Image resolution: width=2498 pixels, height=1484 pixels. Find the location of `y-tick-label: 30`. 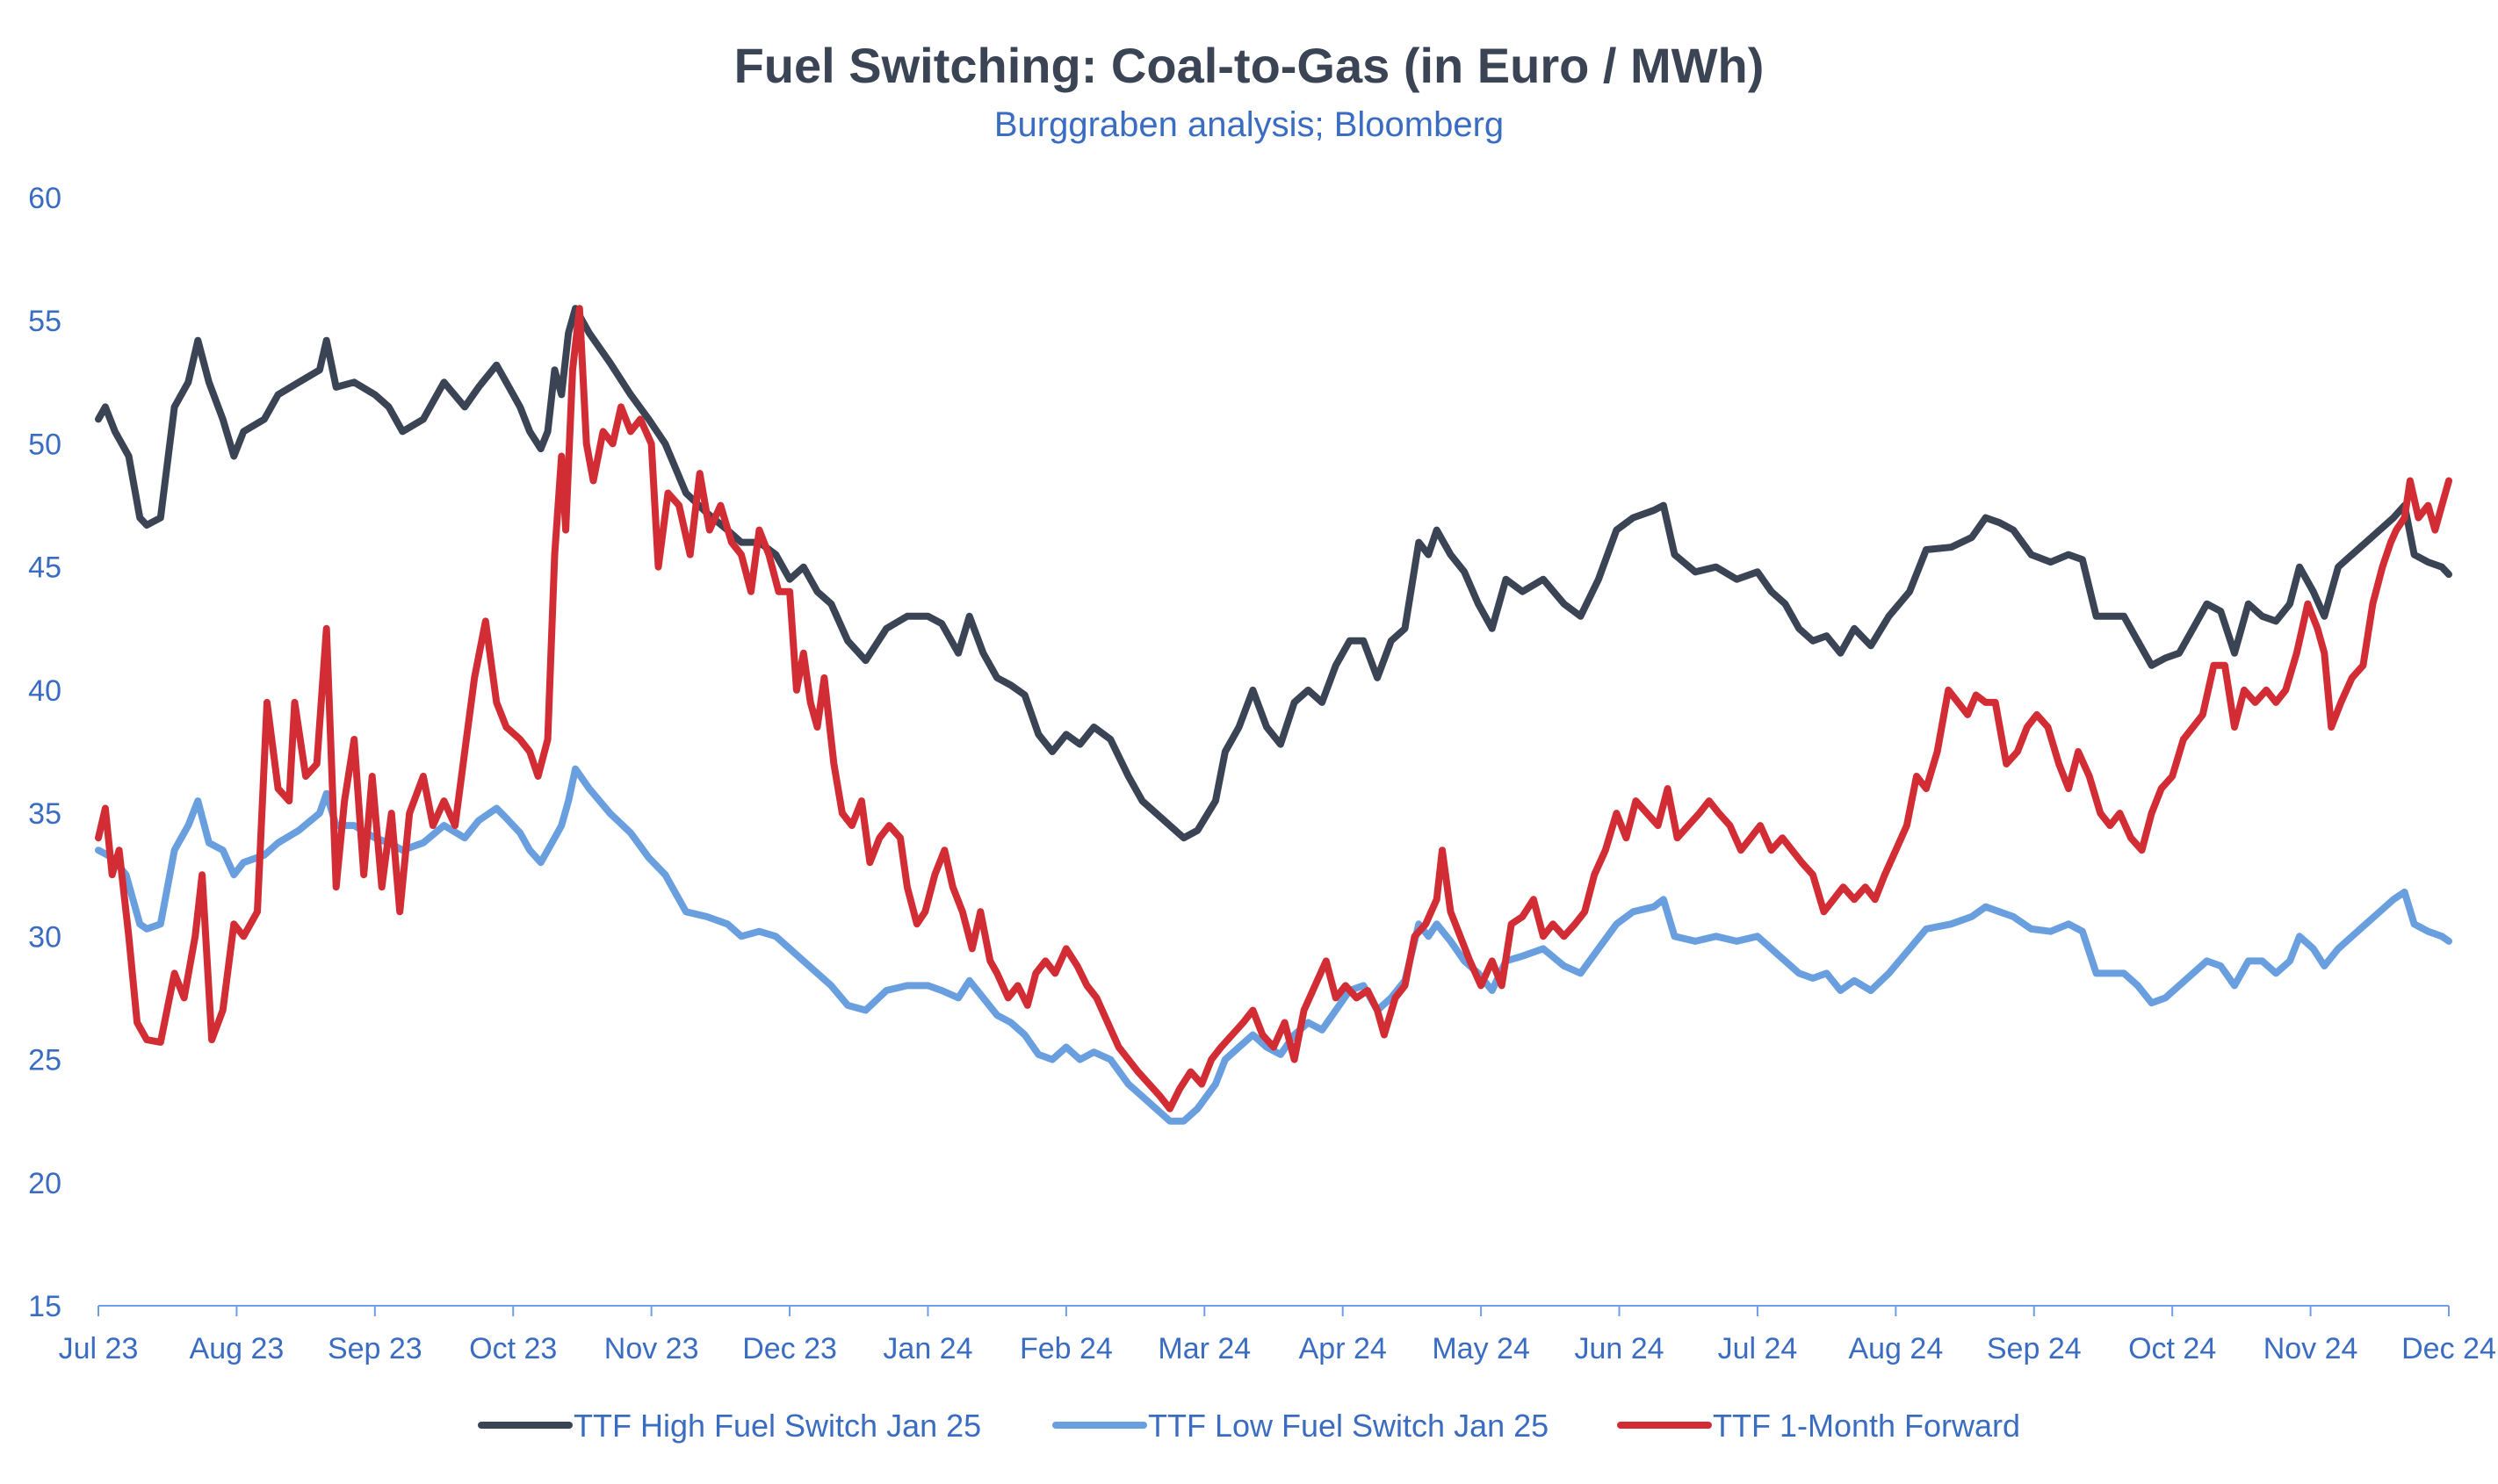

y-tick-label: 30 is located at coordinates (44, 937).